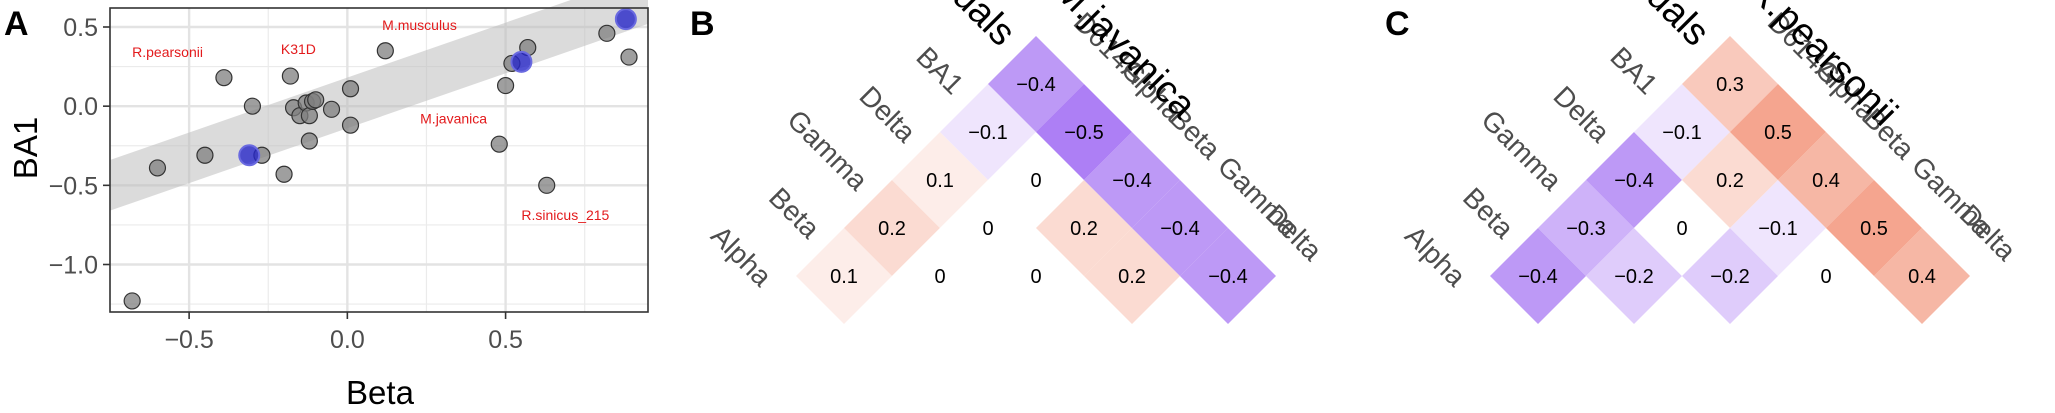 The width and height of the screenshot is (2055, 413). I want to click on cell-value-label: −0.3, so click(1585, 229).